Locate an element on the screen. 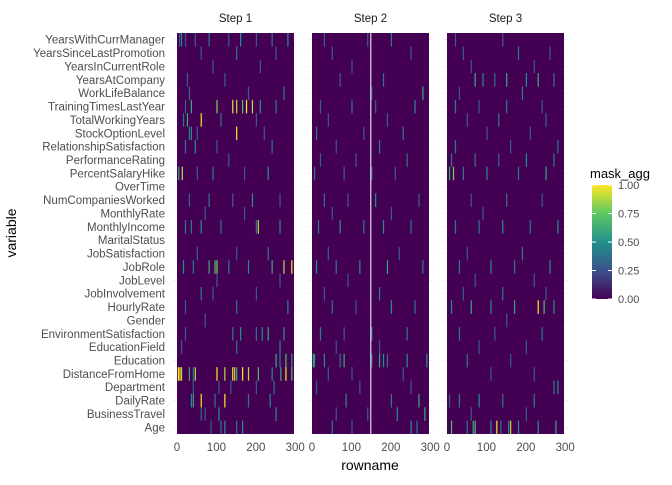 This screenshot has height=485, width=672. y-tick-label: JobInvolvement is located at coordinates (124, 295).